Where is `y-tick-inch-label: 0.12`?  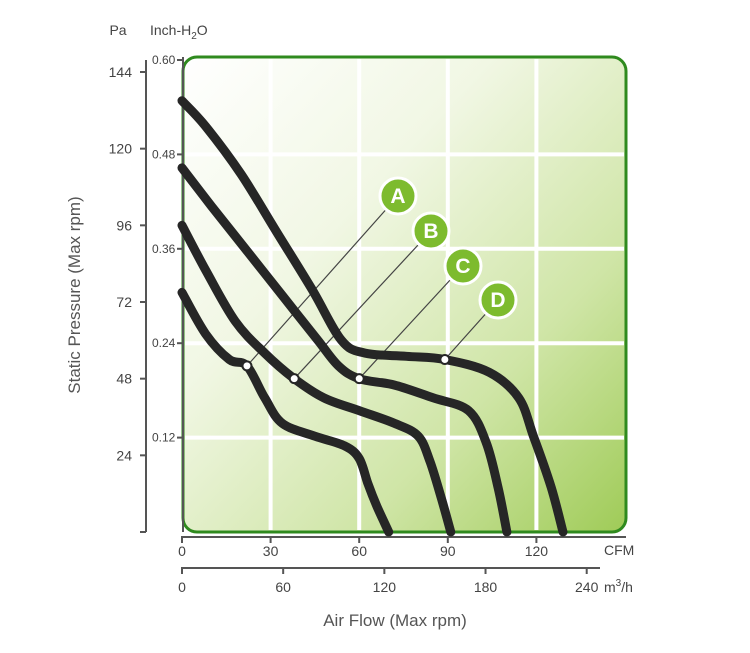
y-tick-inch-label: 0.12 is located at coordinates (164, 438).